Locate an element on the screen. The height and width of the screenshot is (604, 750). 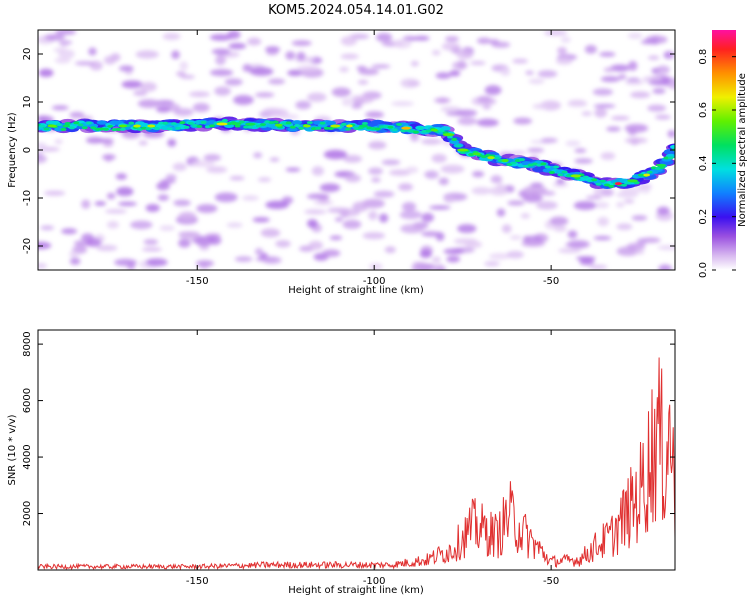
spectrogram-x-tick-label: -100 is located at coordinates (374, 281).